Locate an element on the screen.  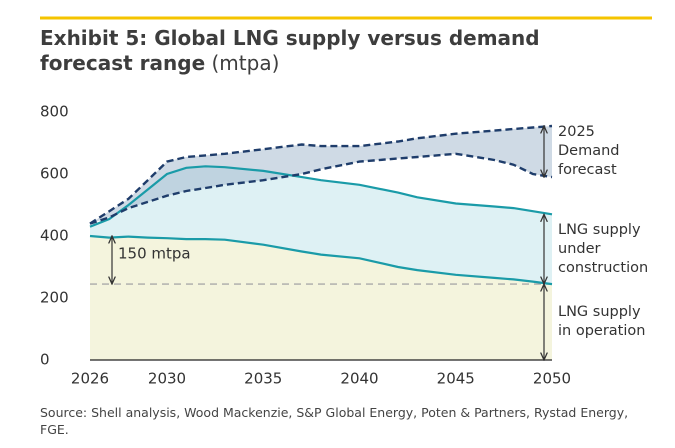
demand-line is located at coordinates (321, 188).